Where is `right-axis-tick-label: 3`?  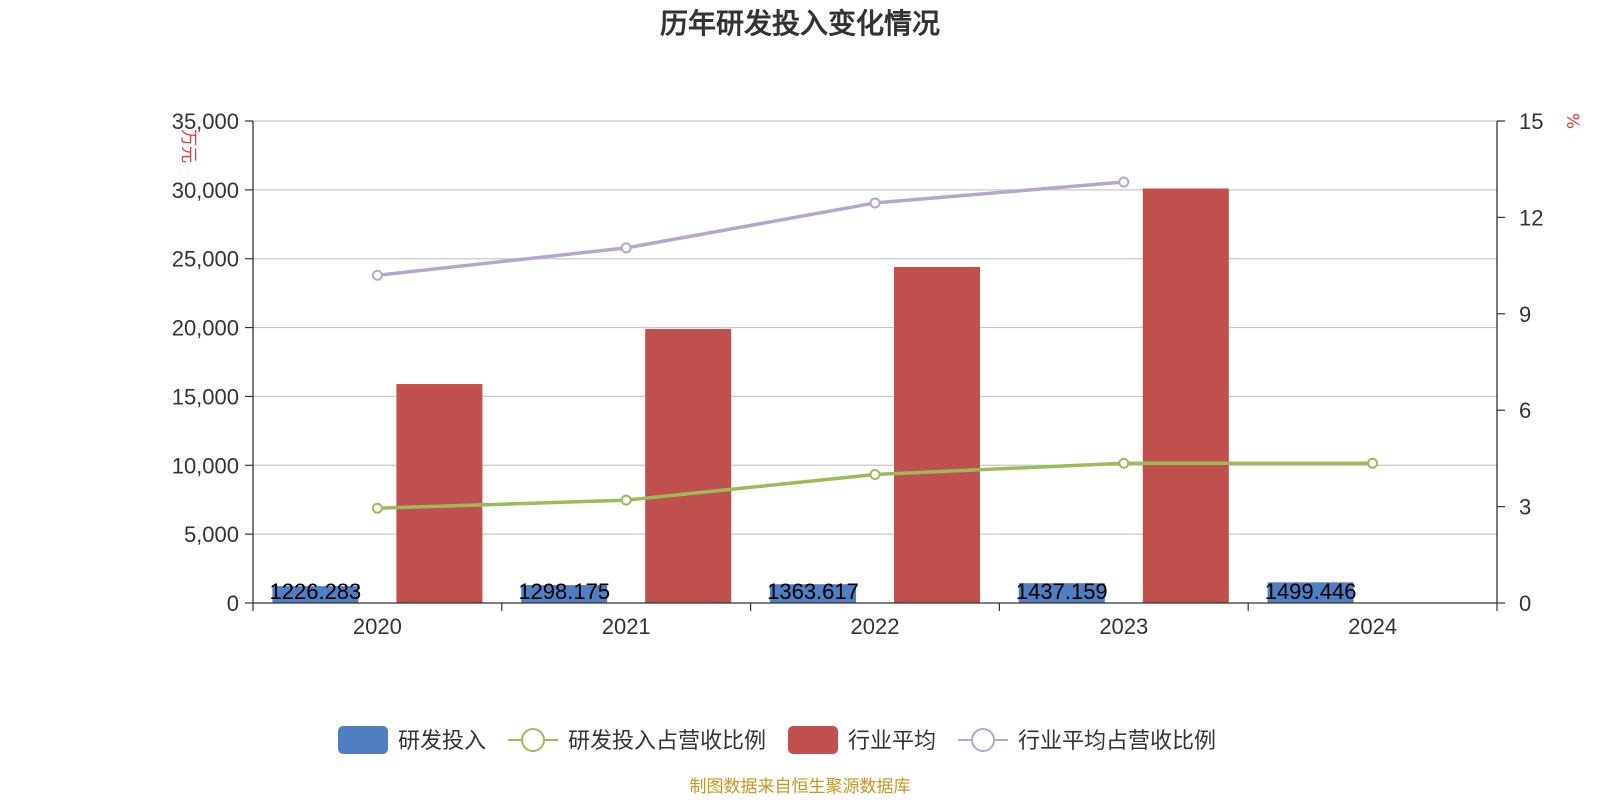
right-axis-tick-label: 3 is located at coordinates (1525, 507).